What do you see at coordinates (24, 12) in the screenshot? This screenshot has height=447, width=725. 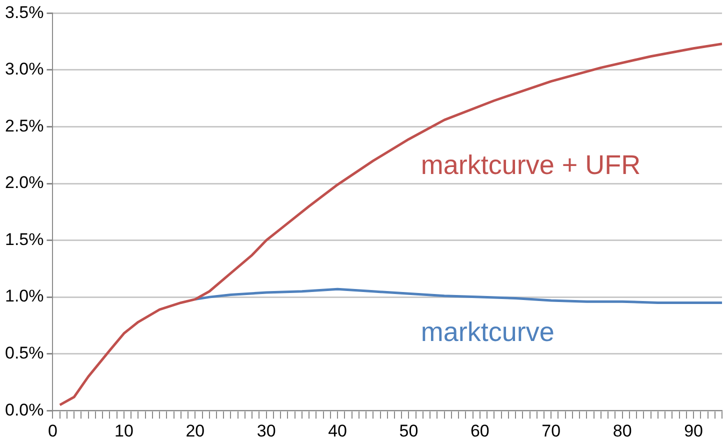 I see `y-tick-label: 3.5%` at bounding box center [24, 12].